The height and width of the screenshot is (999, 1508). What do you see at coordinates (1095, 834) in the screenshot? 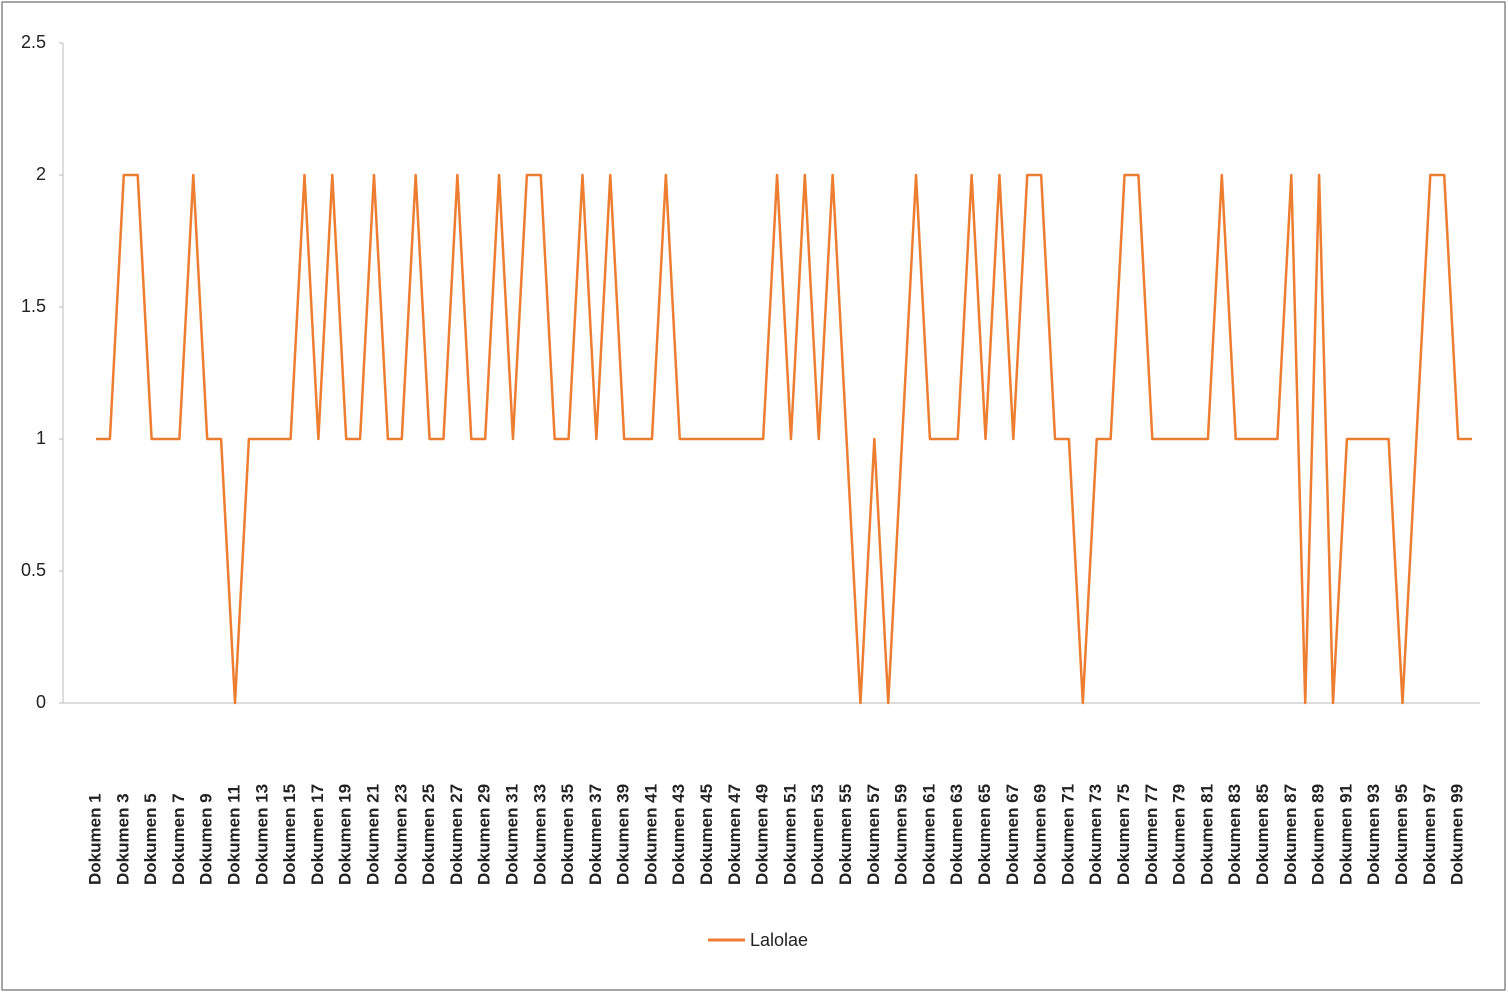
I see `x-tick-label: Dokumen 73` at bounding box center [1095, 834].